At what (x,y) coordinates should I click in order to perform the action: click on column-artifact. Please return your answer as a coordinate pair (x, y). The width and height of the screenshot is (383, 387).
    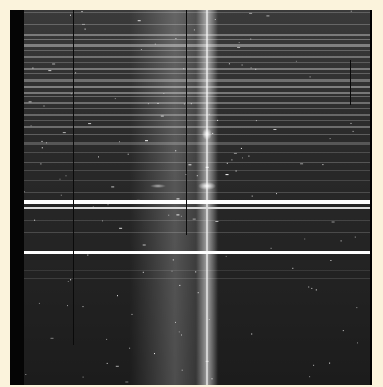
    Looking at the image, I should click on (186, 122).